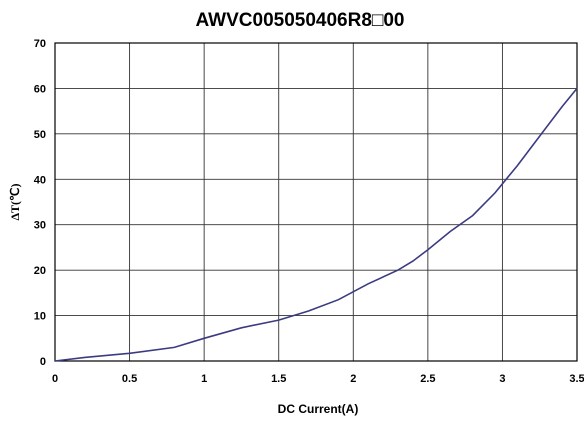 The image size is (584, 423). I want to click on x-tick-label: 3, so click(502, 379).